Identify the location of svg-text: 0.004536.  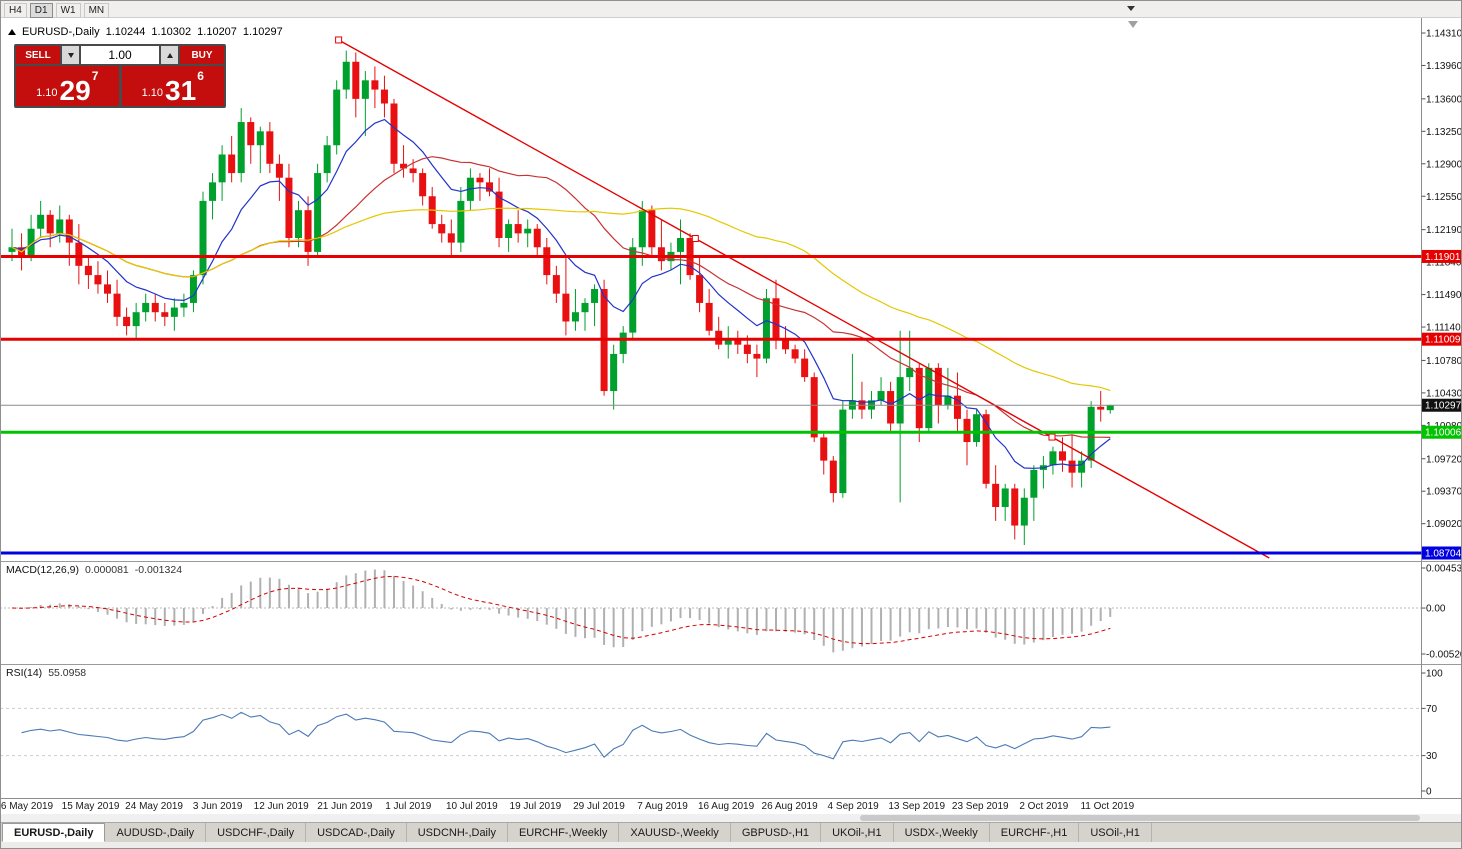
(1444, 569).